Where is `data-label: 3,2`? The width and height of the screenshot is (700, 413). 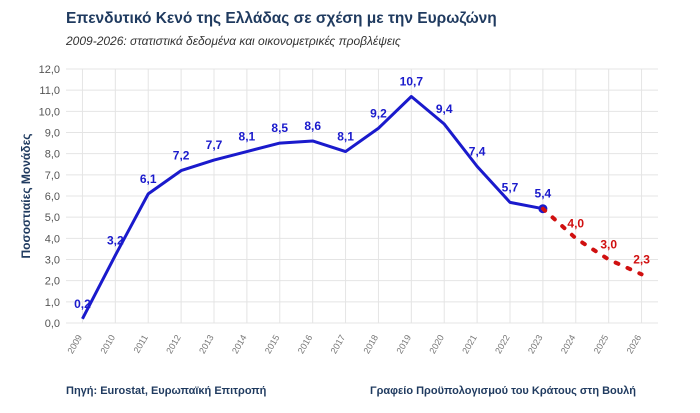 data-label: 3,2 is located at coordinates (115, 240).